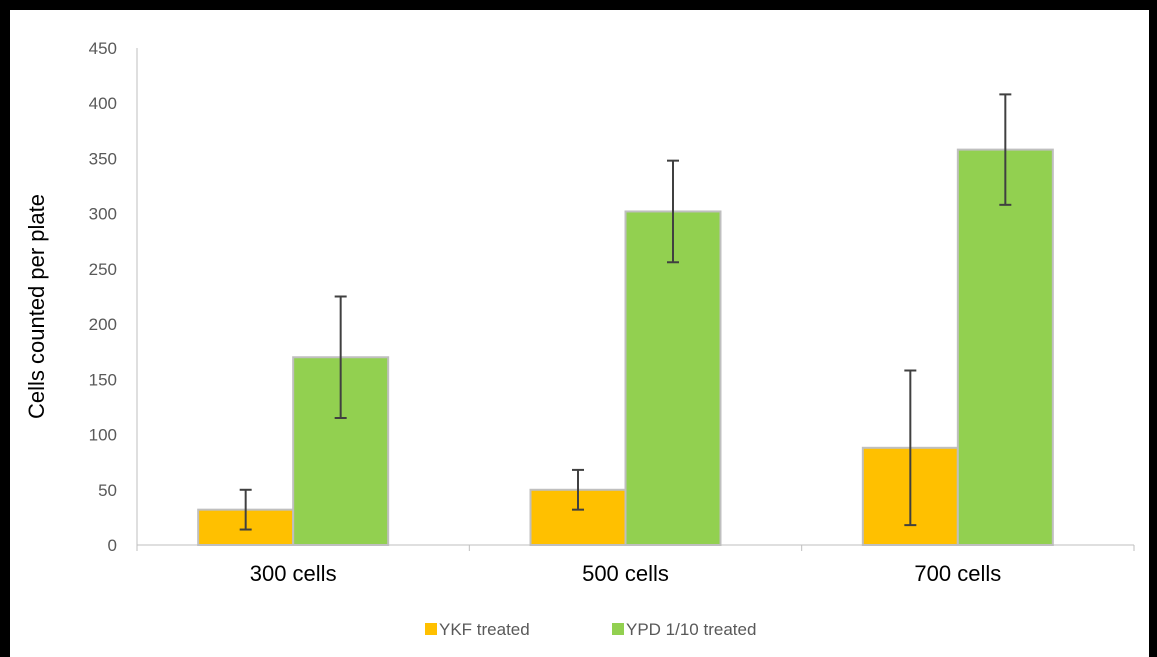 This screenshot has width=1157, height=657. What do you see at coordinates (103, 48) in the screenshot?
I see `y-tick-label: 450` at bounding box center [103, 48].